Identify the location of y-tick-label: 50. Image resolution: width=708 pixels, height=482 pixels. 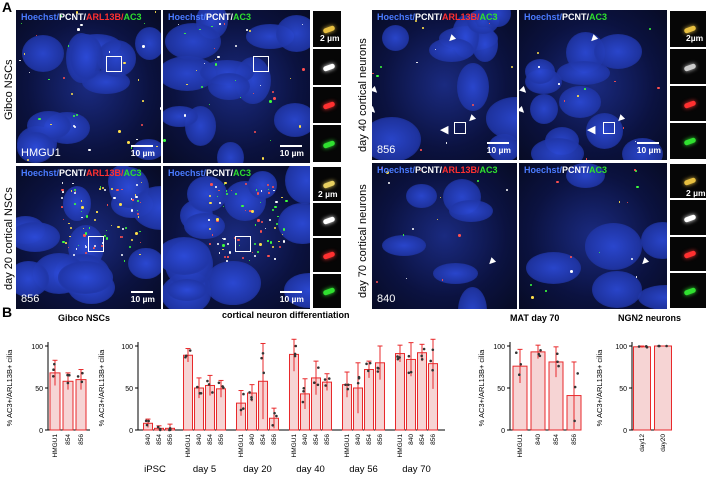
(501, 389).